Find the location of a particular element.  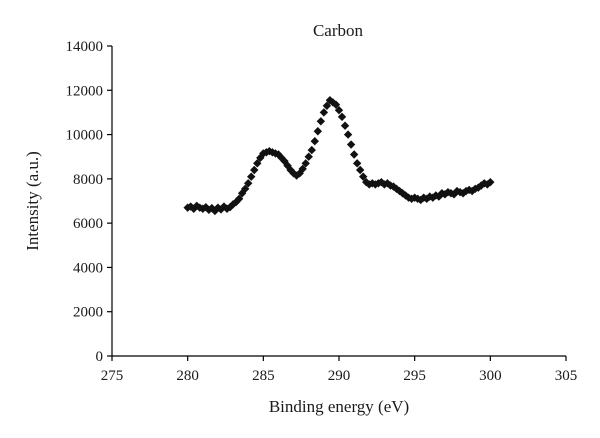

y-axis-title: Intensity (a.u.) is located at coordinates (32, 201).